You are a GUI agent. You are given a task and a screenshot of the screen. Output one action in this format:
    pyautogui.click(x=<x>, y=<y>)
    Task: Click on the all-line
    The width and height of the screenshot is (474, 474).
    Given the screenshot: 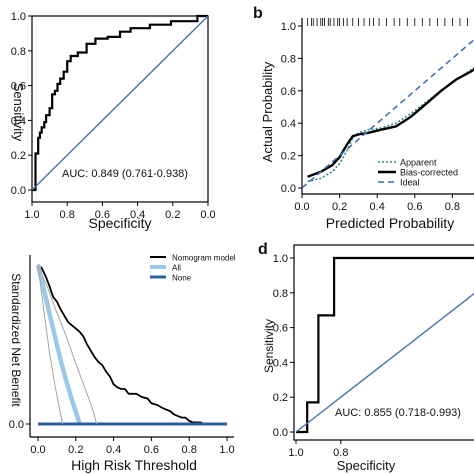 What is the action you would take?
    pyautogui.click(x=58, y=344)
    